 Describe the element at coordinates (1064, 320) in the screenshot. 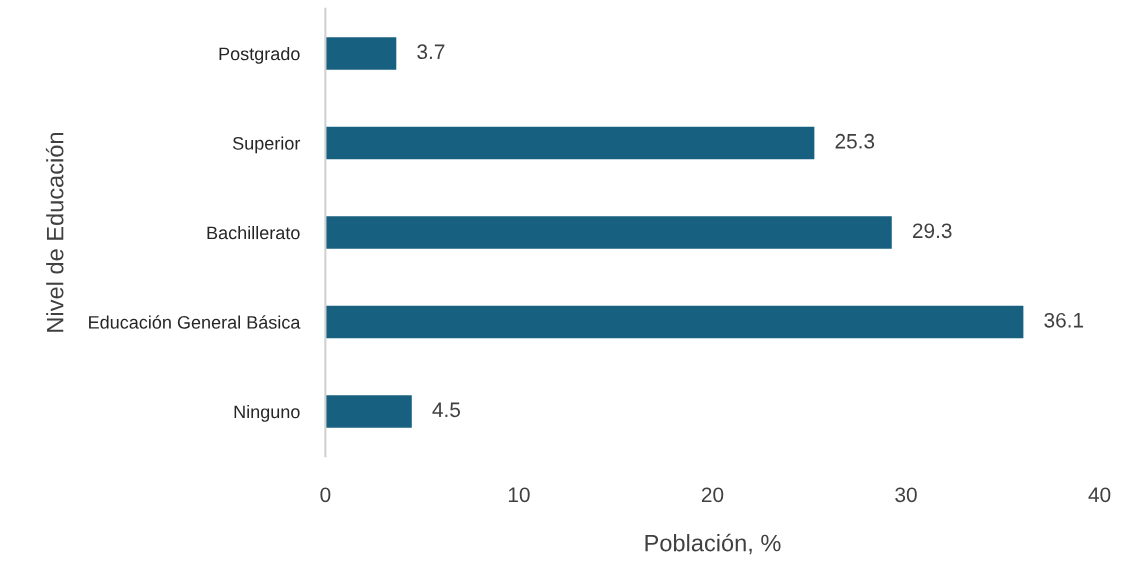

I see `data-label: 36.1` at that location.